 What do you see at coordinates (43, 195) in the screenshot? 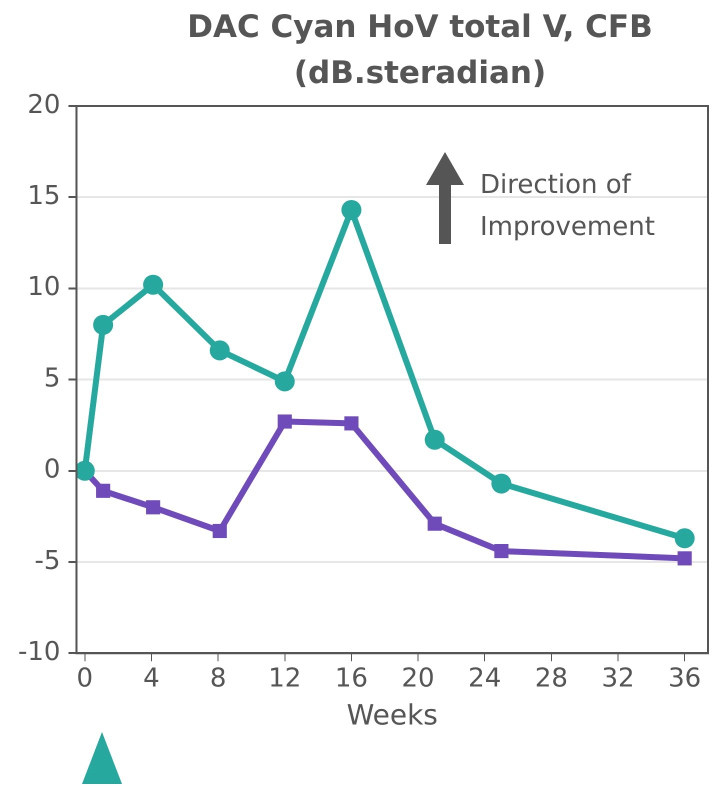
I see `y-tick-label: 15` at bounding box center [43, 195].